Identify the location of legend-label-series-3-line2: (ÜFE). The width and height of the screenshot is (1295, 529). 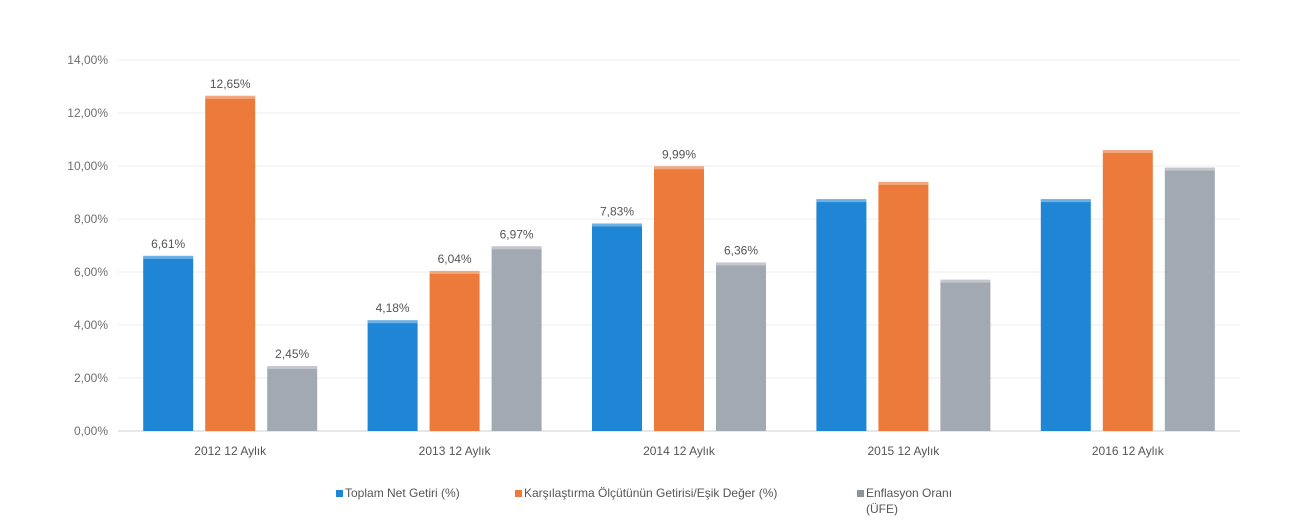
(882, 509).